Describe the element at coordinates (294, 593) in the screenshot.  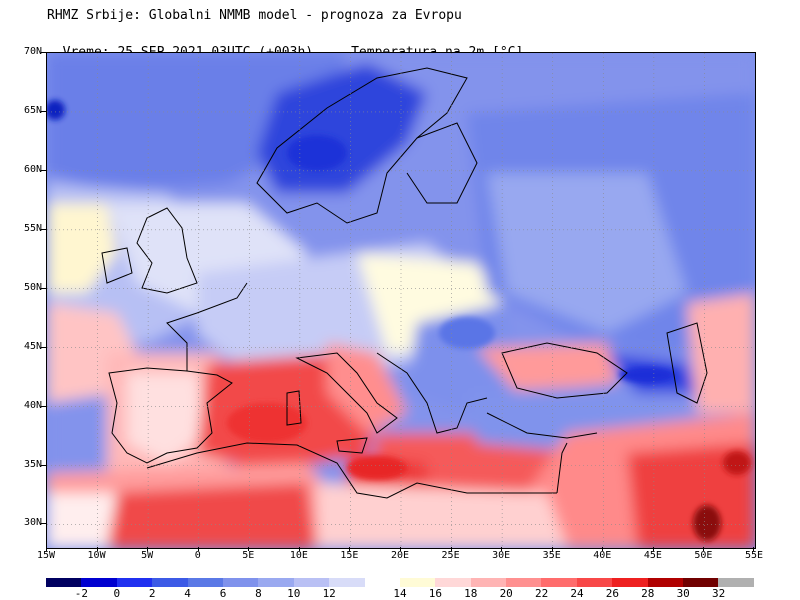
I see `color-scale-label: 10` at that location.